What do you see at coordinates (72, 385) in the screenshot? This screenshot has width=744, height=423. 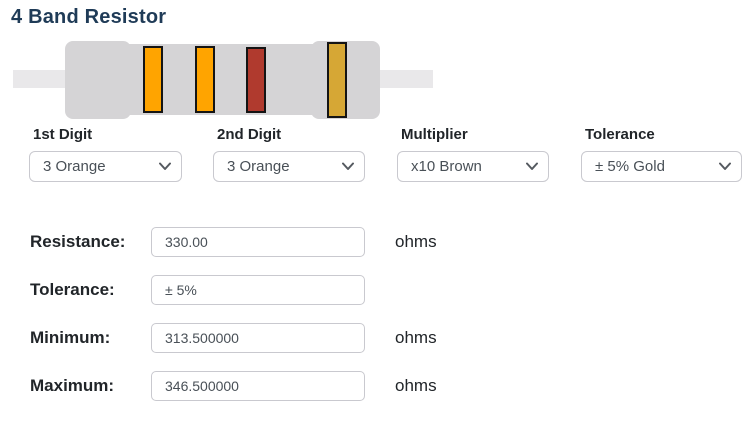 I see `maximum-label: Maximum:` at bounding box center [72, 385].